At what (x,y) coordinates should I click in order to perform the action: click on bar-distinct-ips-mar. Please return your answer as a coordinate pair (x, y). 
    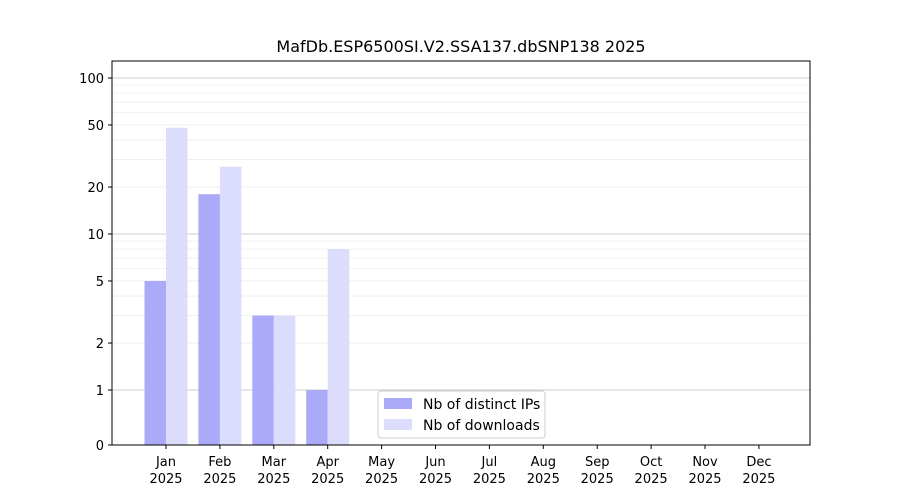
    Looking at the image, I should click on (263, 380).